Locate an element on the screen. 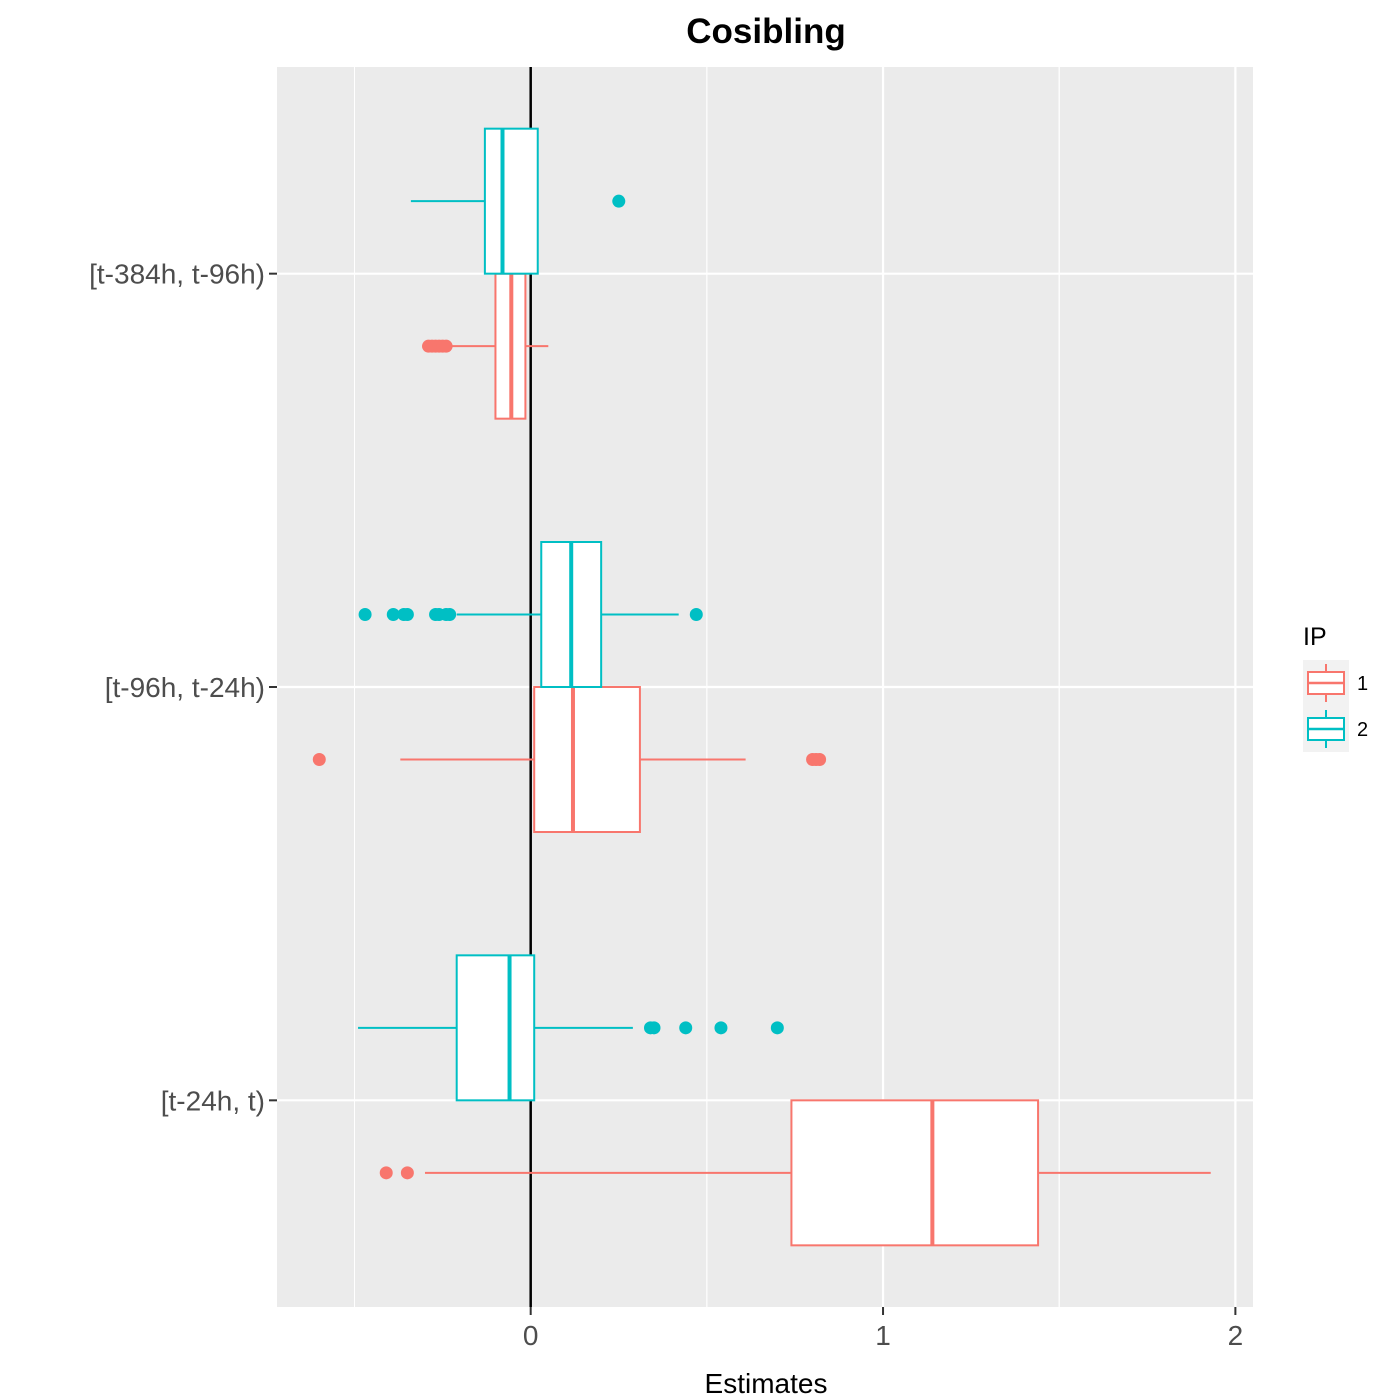  legend: IP 1 2 is located at coordinates (1335, 687).